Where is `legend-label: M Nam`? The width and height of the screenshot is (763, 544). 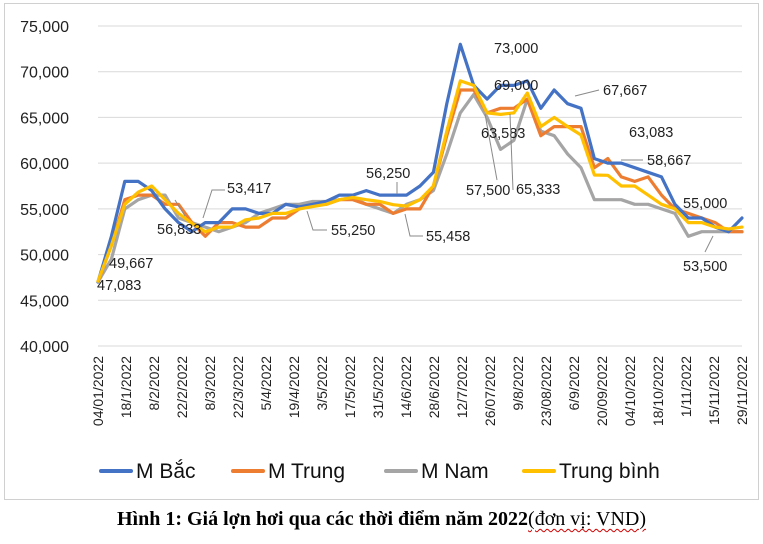
legend-label: M Nam is located at coordinates (455, 471).